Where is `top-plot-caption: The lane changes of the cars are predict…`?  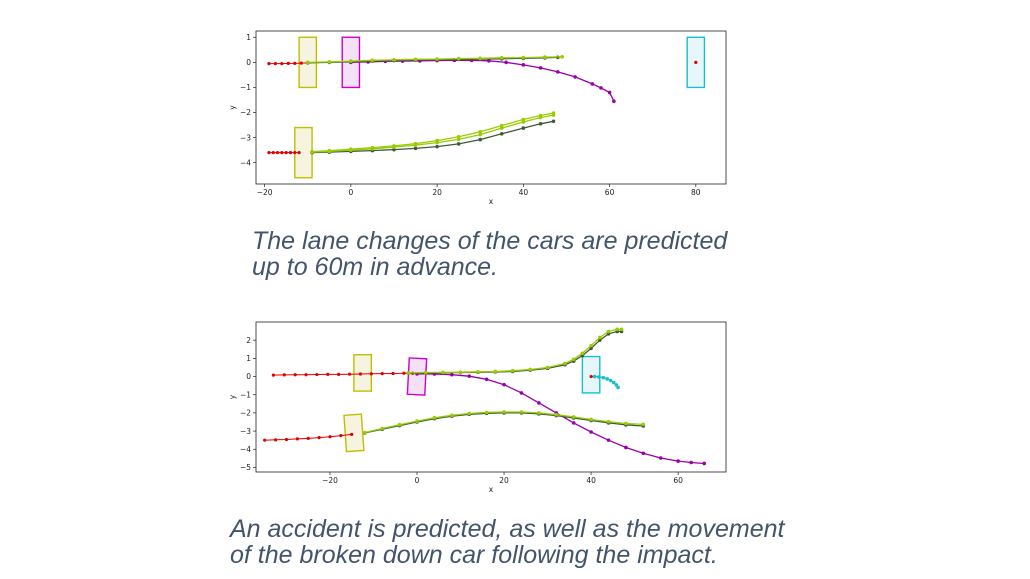
top-plot-caption: The lane changes of the cars are predict… is located at coordinates (489, 254).